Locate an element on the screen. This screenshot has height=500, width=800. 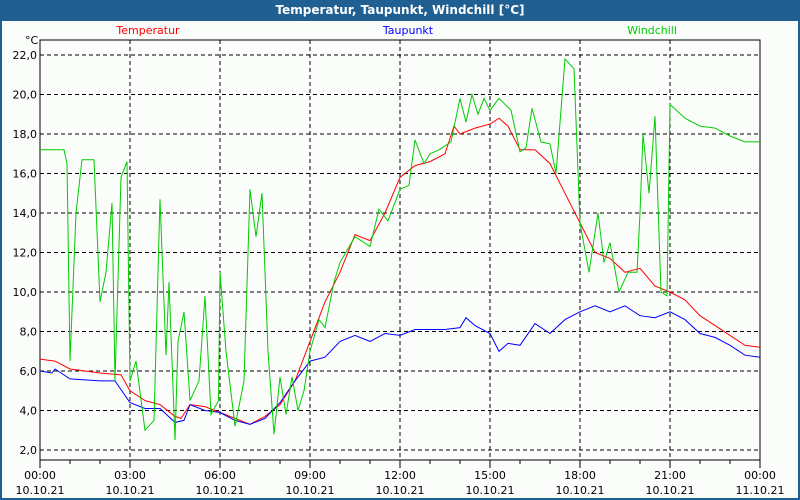
y-tick-label: 8,0 is located at coordinates (29, 332).